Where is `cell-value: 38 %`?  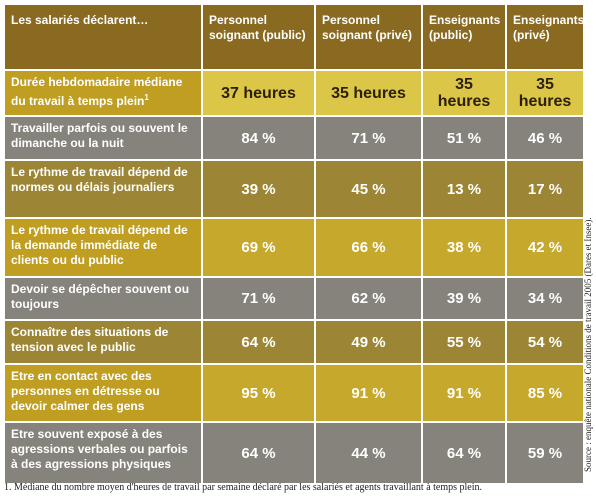
cell-value: 38 % is located at coordinates (464, 247).